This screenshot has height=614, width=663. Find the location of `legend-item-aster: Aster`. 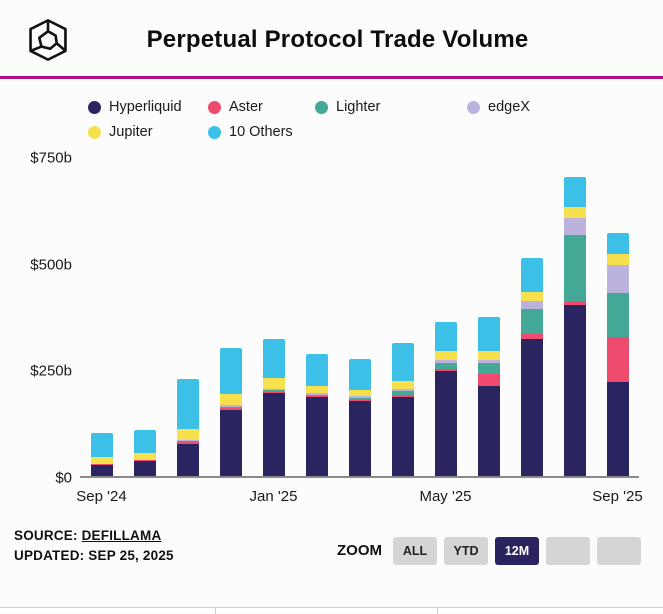

legend-item-aster: Aster is located at coordinates (261, 107).